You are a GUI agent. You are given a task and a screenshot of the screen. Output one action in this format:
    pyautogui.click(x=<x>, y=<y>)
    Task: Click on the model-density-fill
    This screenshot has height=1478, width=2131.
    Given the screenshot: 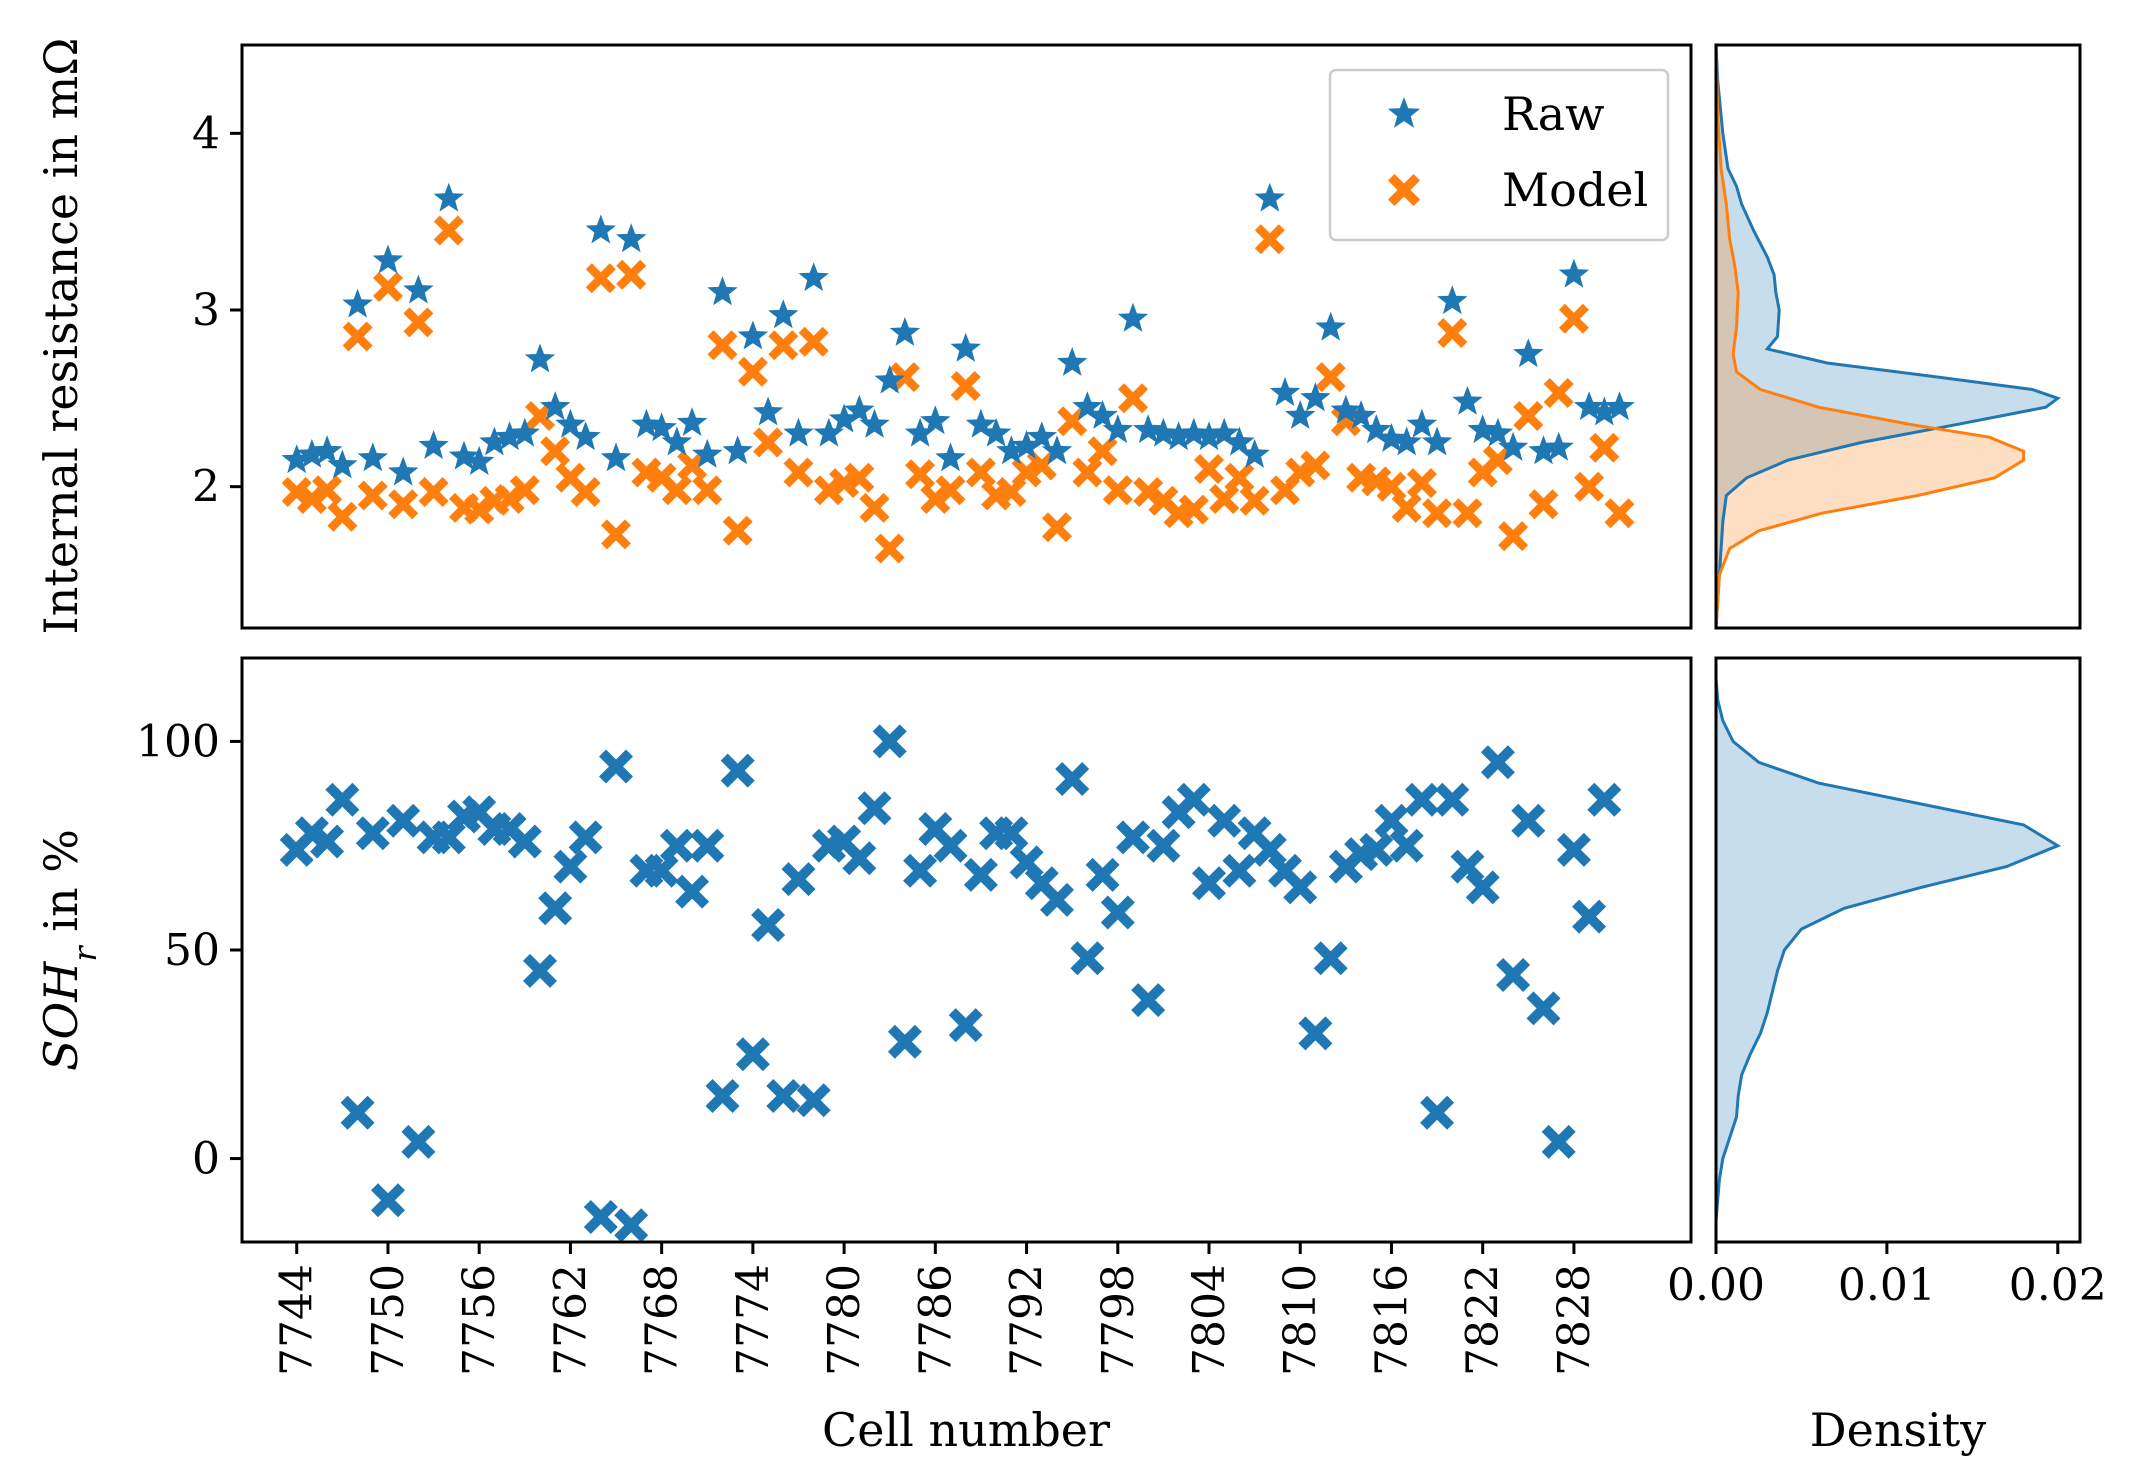 What is the action you would take?
    pyautogui.click(x=1870, y=336)
    